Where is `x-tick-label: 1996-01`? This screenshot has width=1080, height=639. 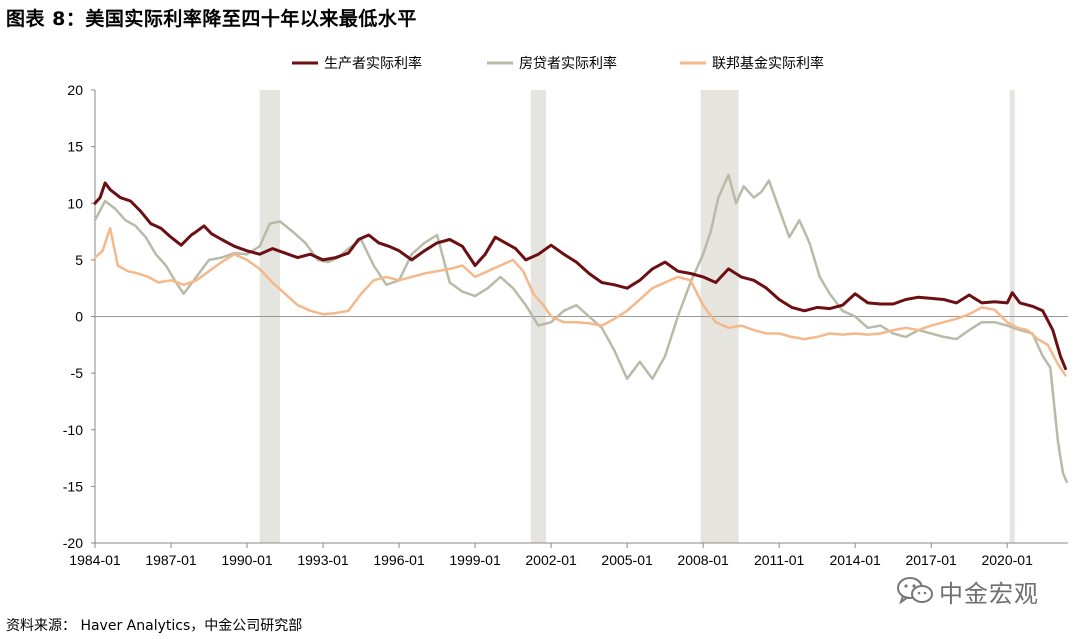 x-tick-label: 1996-01 is located at coordinates (399, 560).